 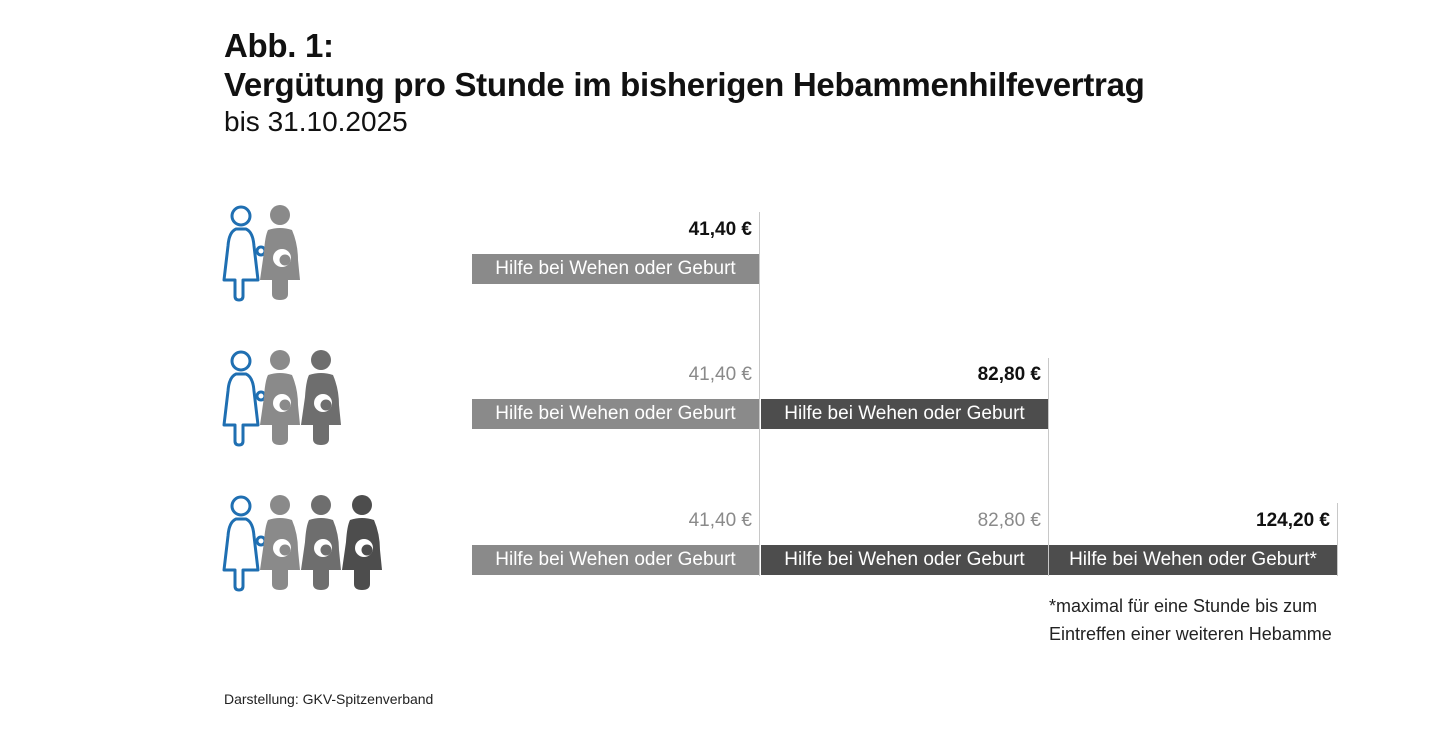 I want to click on row-3-bar-1: Hilfe bei Wehen oder Geburt, so click(x=615, y=560).